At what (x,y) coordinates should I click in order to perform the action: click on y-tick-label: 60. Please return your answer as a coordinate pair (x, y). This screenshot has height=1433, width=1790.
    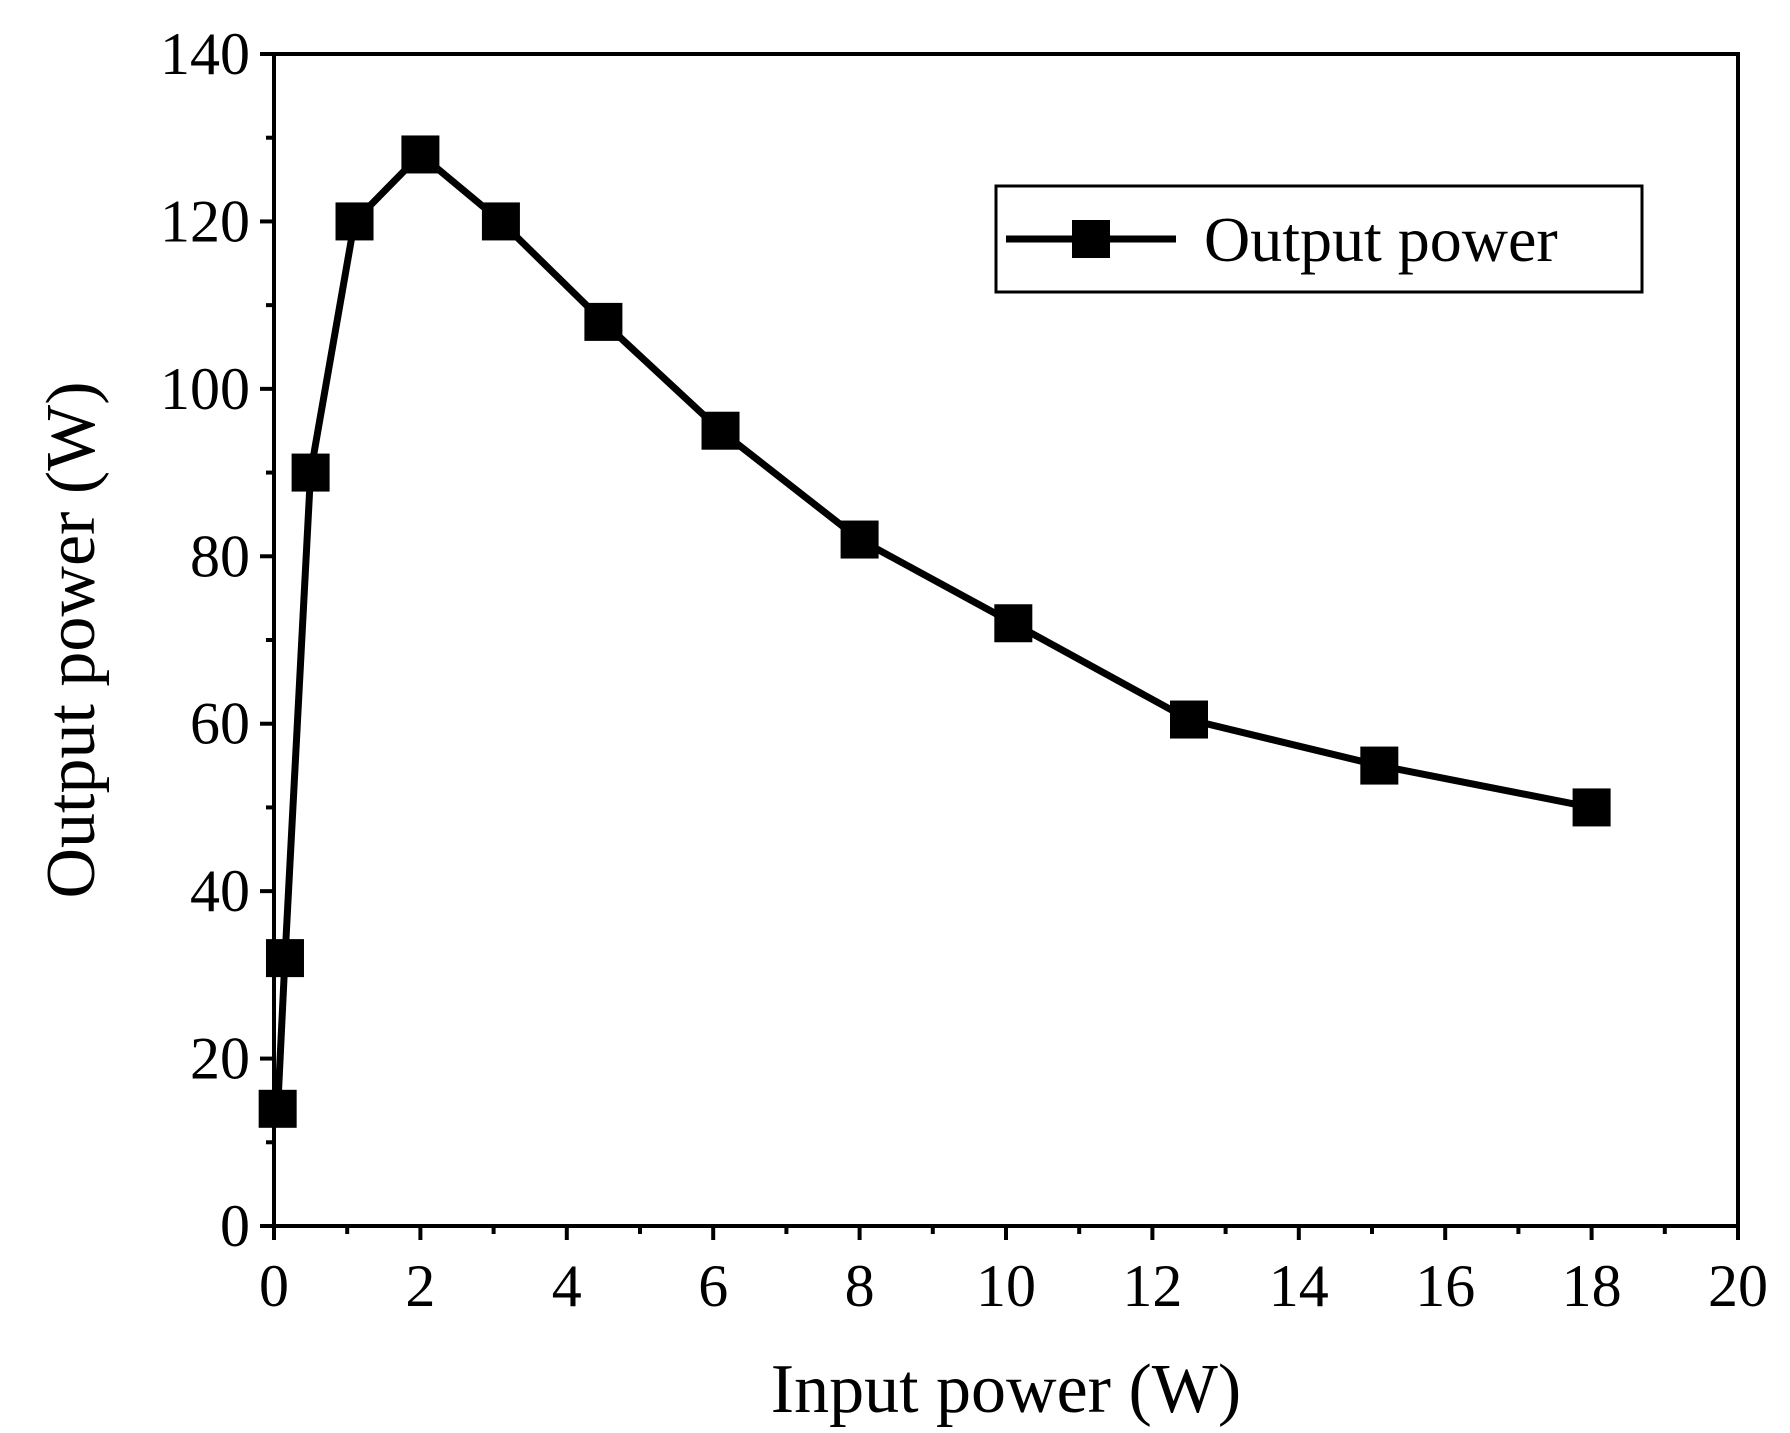
    Looking at the image, I should click on (220, 724).